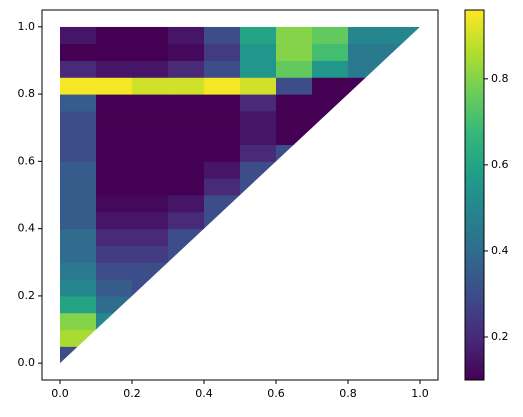 Image resolution: width=523 pixels, height=417 pixels. Describe the element at coordinates (27, 93) in the screenshot. I see `y-tick-label: 0.8` at that location.